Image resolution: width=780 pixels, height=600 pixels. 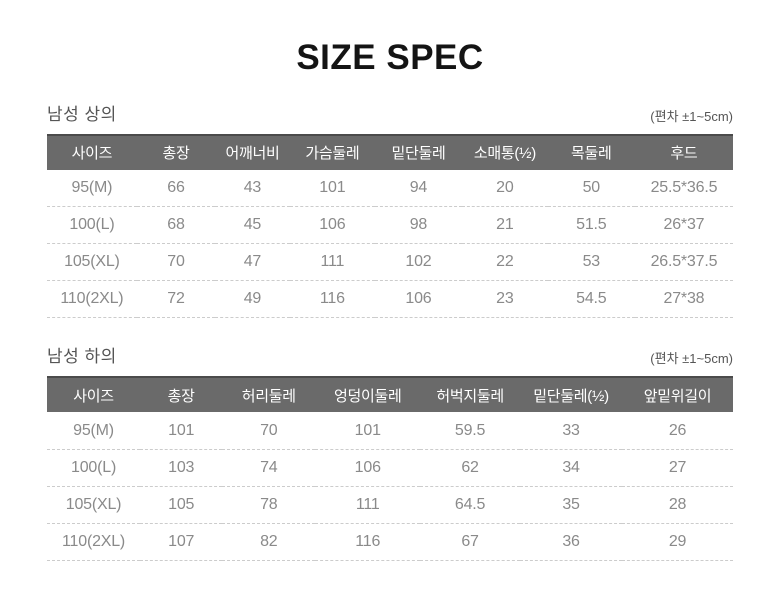 What do you see at coordinates (418, 151) in the screenshot?
I see `column-header: 밑단둘레` at bounding box center [418, 151].